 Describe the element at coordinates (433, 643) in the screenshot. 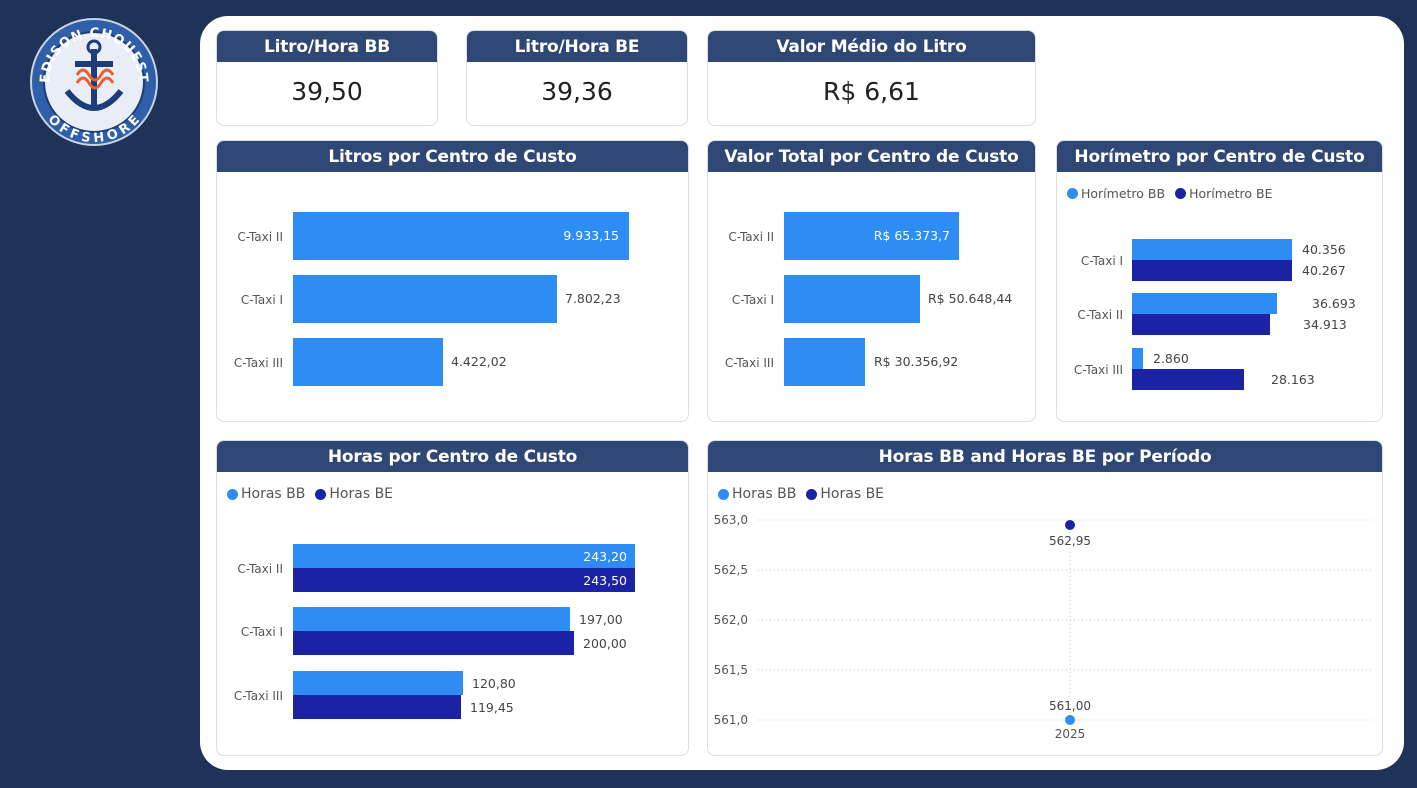

I see `bar-horas-be-c-taxi-i` at that location.